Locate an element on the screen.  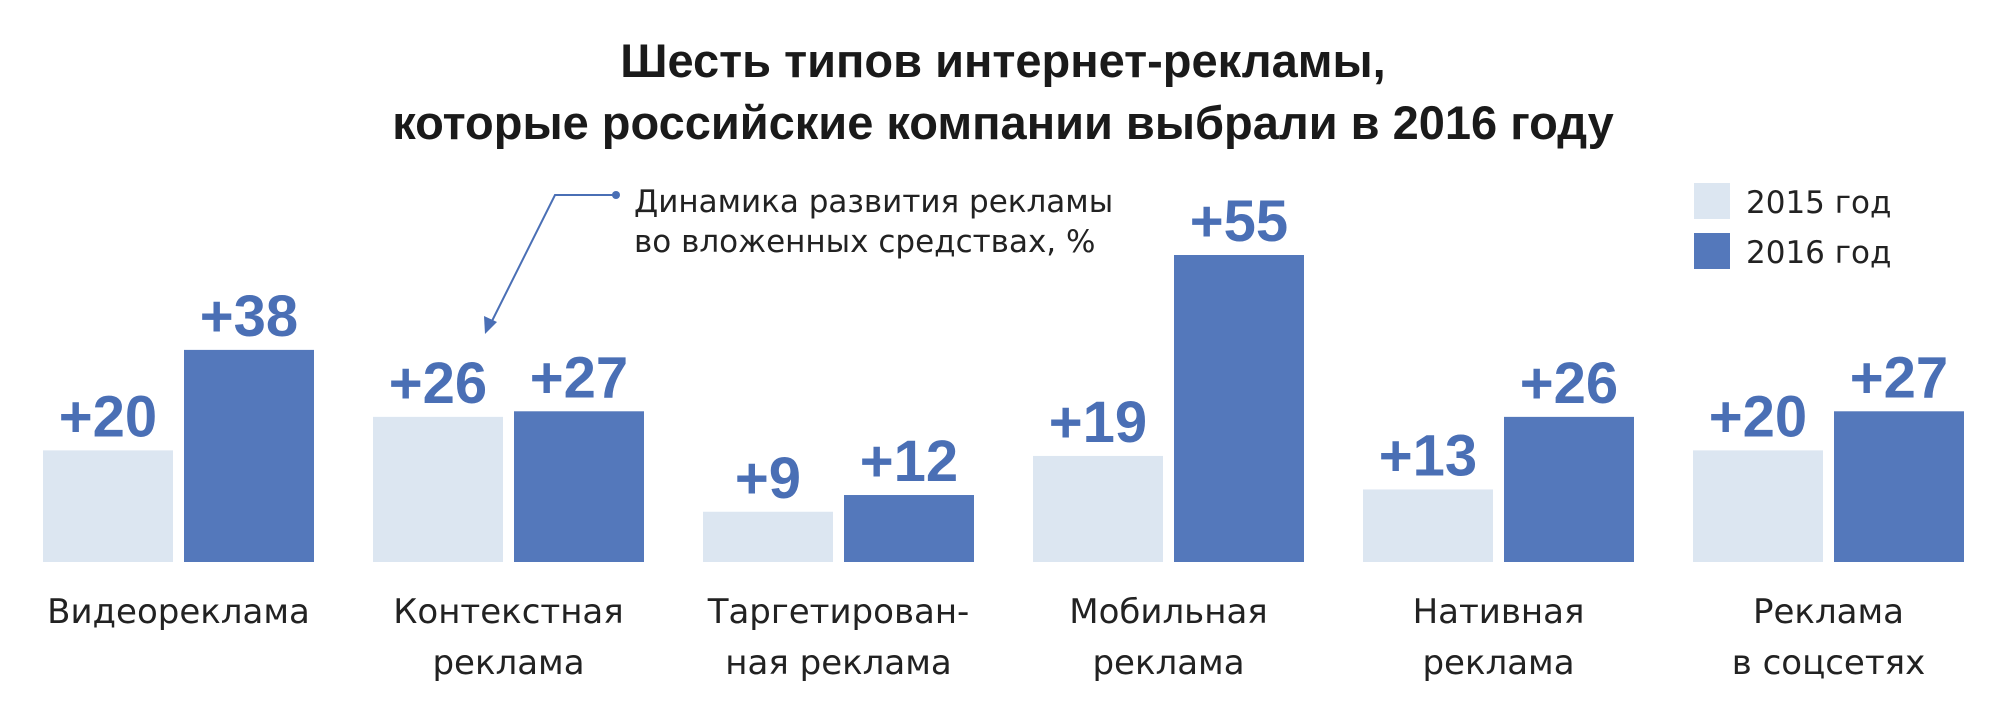
legend-label: 2015 год is located at coordinates (1818, 203).